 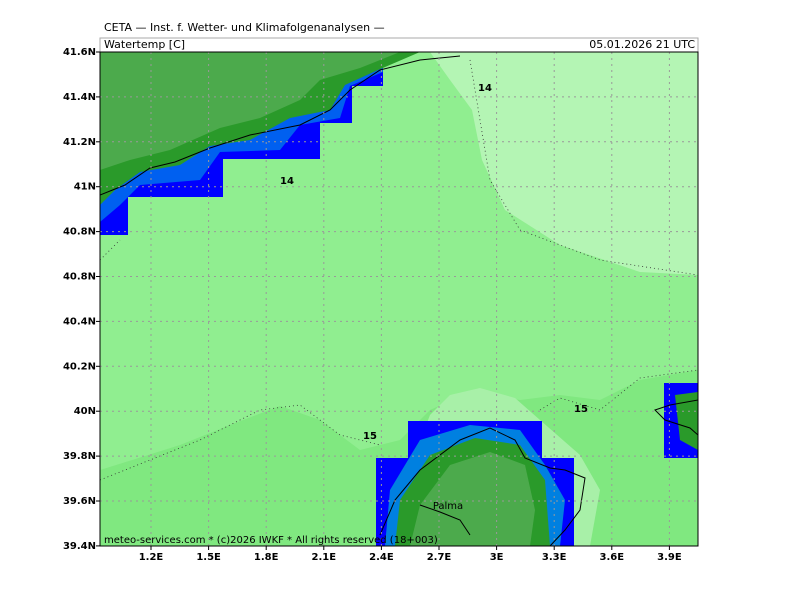 What do you see at coordinates (324, 557) in the screenshot?
I see `lon-label: 2.1E` at bounding box center [324, 557].